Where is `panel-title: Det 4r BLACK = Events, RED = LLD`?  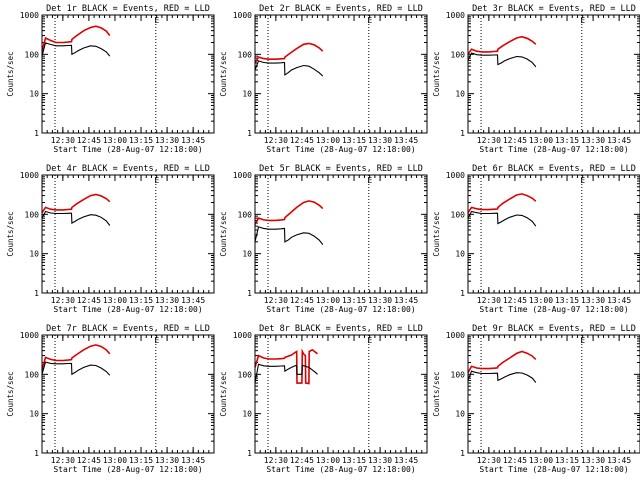 panel-title: Det 4r BLACK = Events, RED = LLD is located at coordinates (128, 169).